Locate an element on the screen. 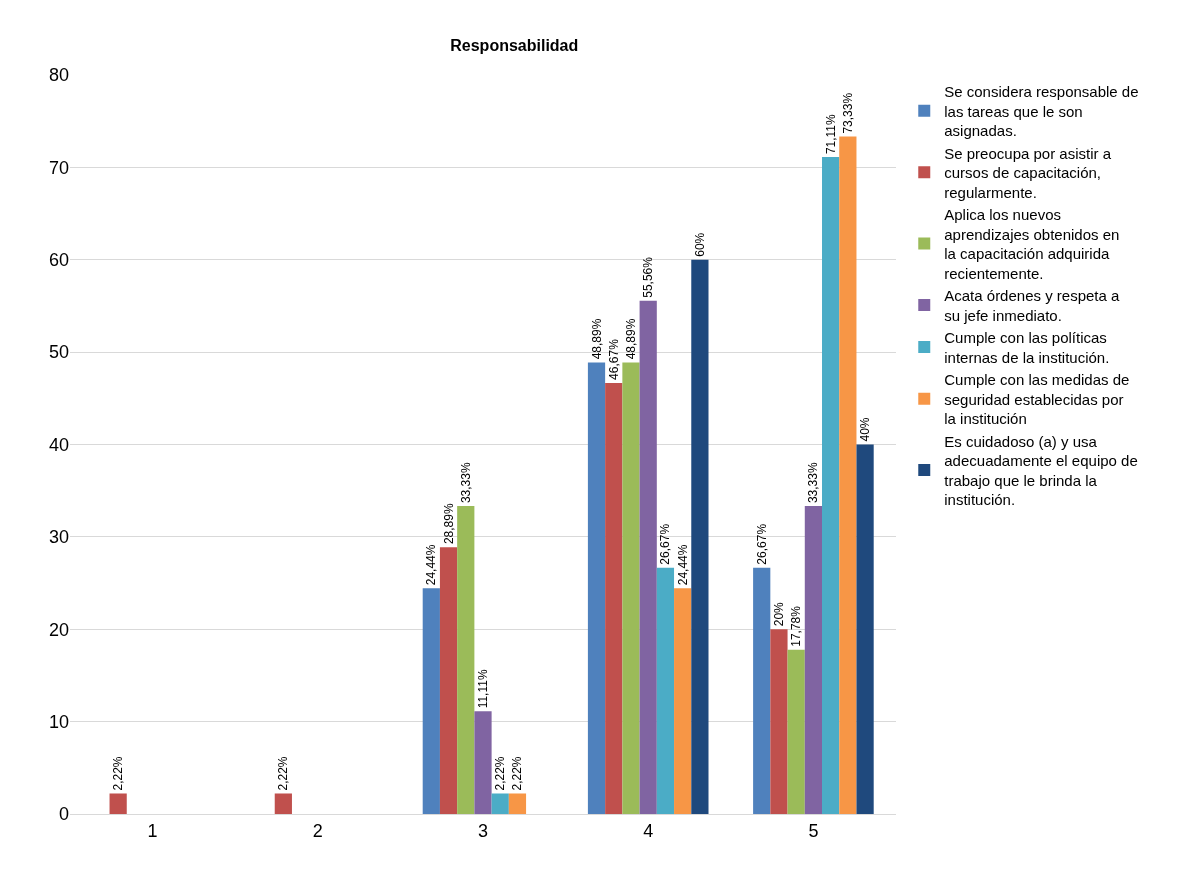 The width and height of the screenshot is (1196, 884). data-label: 20% is located at coordinates (778, 614).